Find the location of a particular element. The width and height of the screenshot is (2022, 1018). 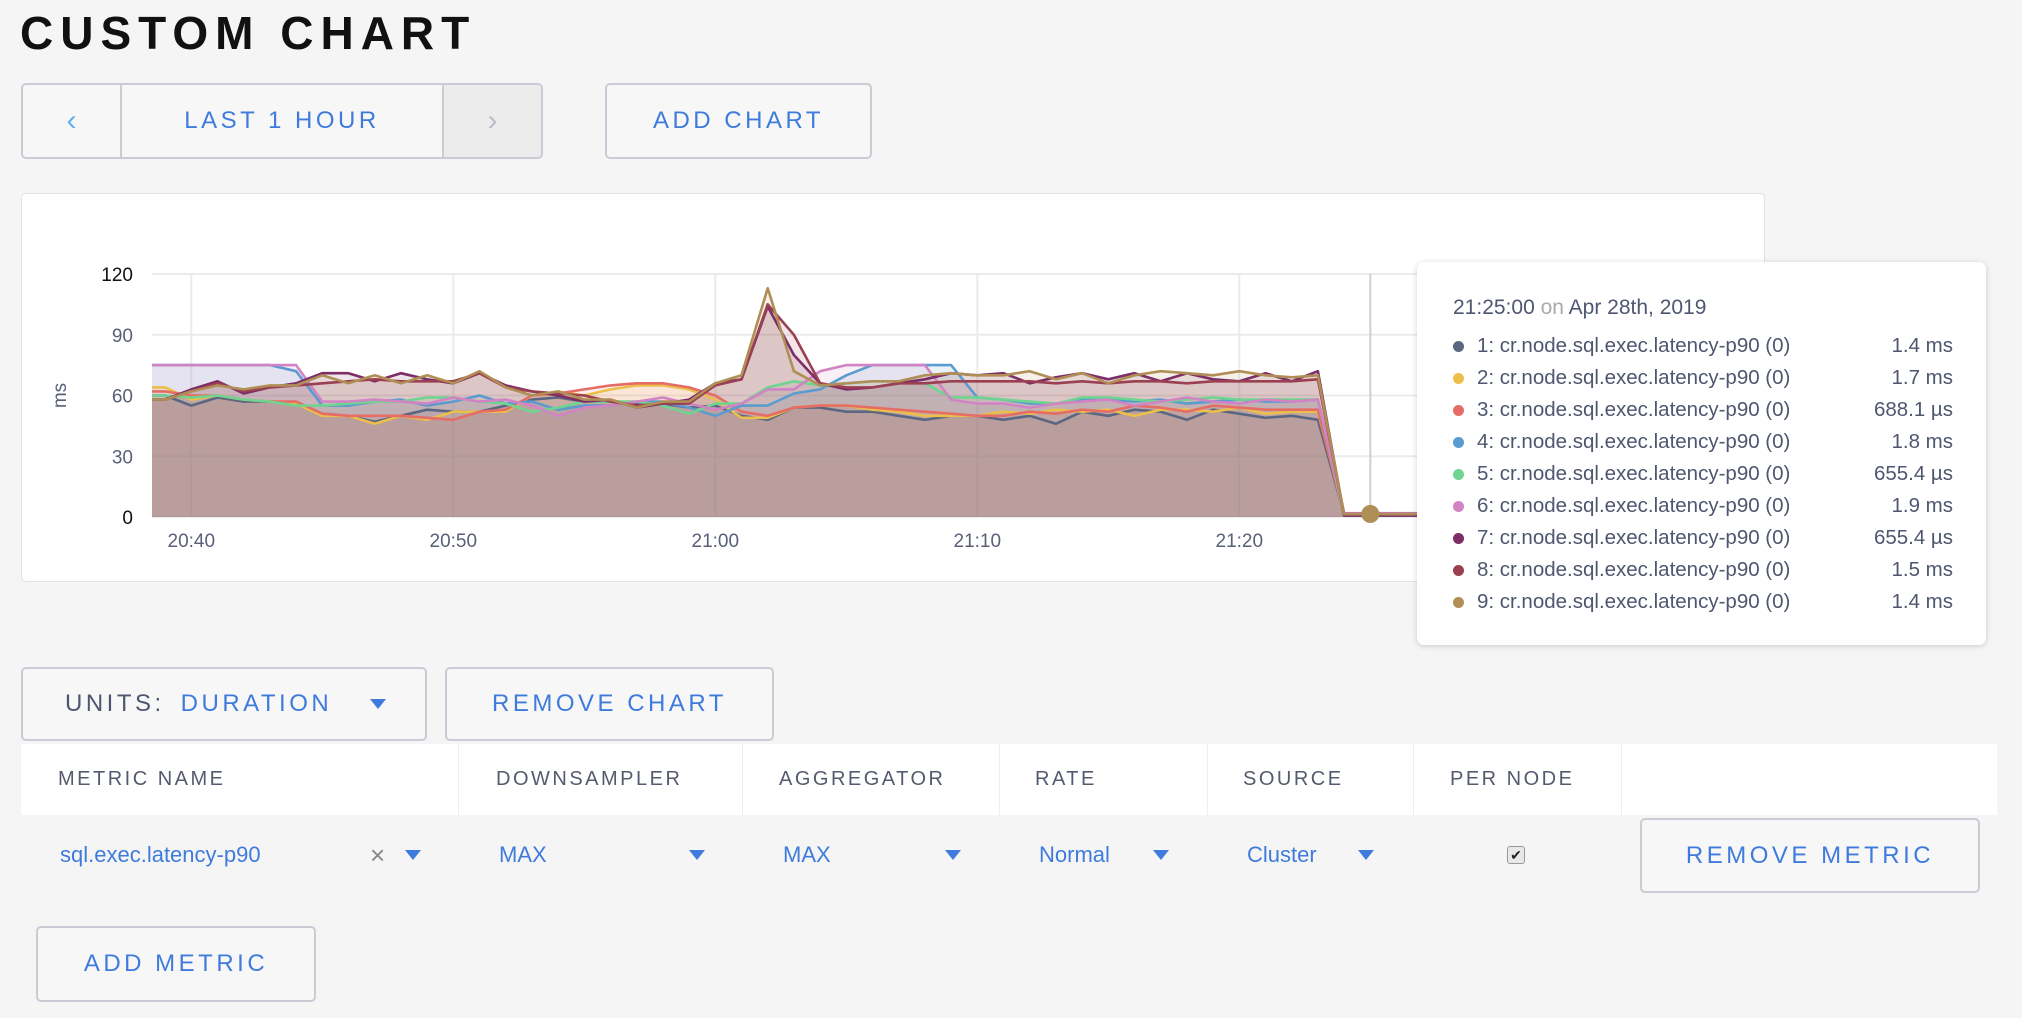

aggregator-value: MAX is located at coordinates (807, 854).